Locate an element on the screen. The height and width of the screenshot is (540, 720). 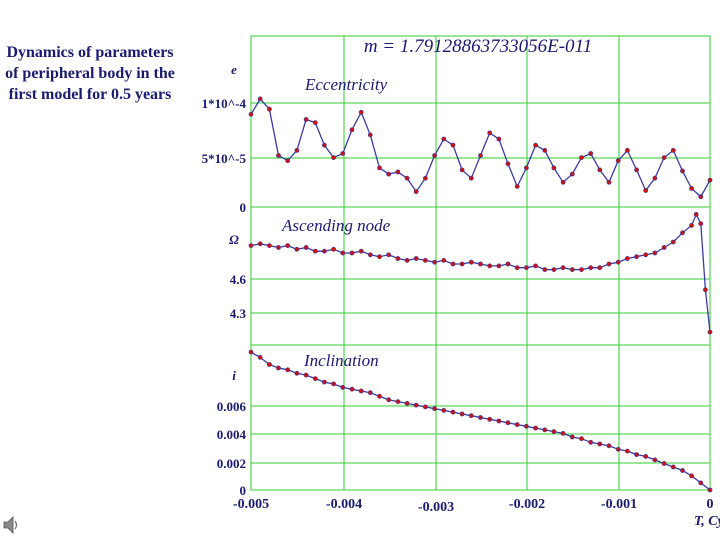
panel-0-y-tick-label-0: 1*10^-4 is located at coordinates (224, 103).